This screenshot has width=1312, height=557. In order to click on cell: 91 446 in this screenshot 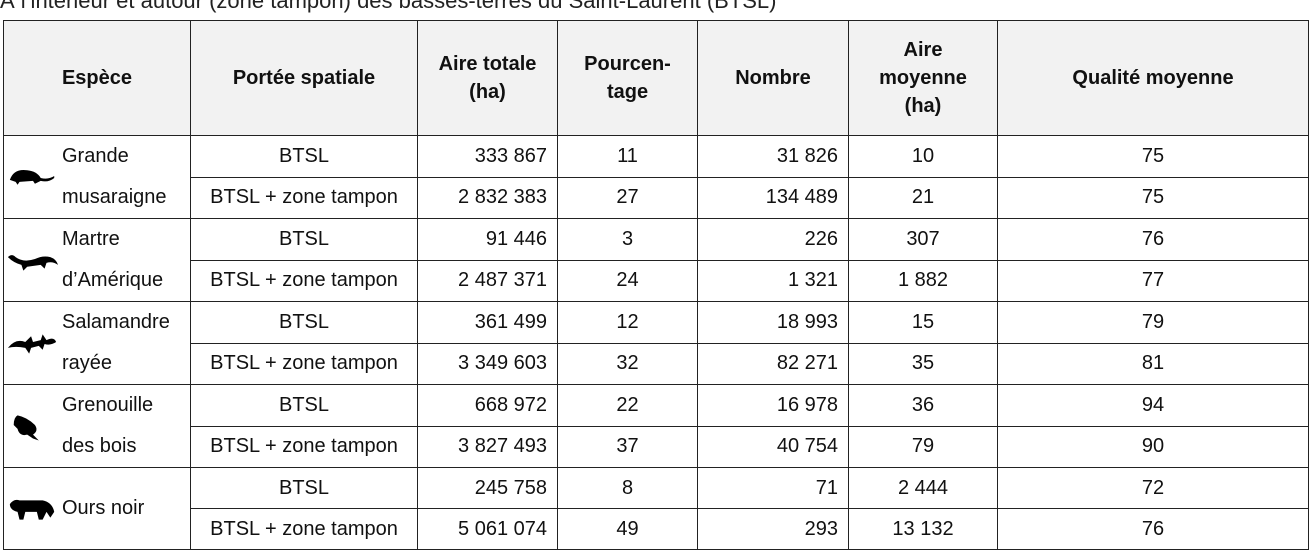, I will do `click(487, 239)`.